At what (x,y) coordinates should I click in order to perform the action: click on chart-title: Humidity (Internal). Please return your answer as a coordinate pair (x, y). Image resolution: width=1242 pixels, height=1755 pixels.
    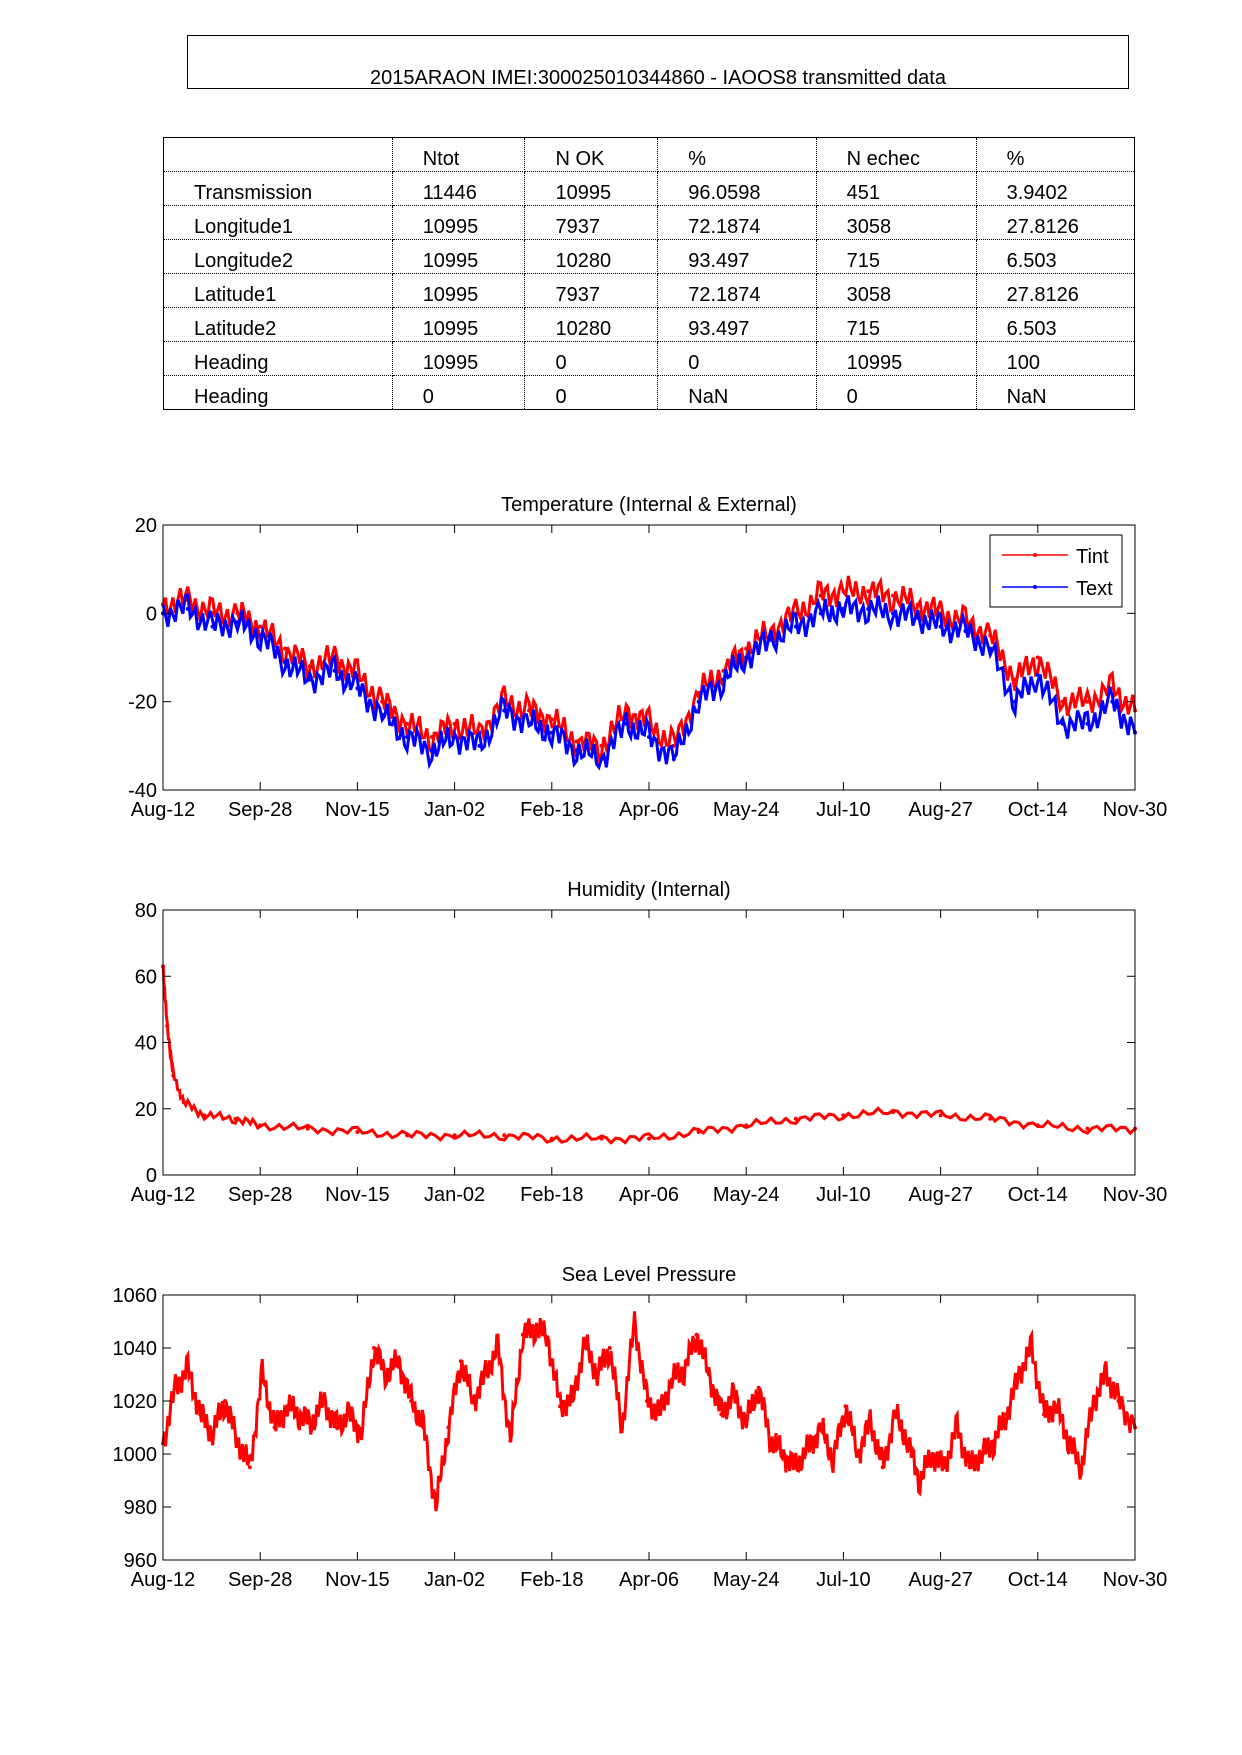
    Looking at the image, I should click on (648, 890).